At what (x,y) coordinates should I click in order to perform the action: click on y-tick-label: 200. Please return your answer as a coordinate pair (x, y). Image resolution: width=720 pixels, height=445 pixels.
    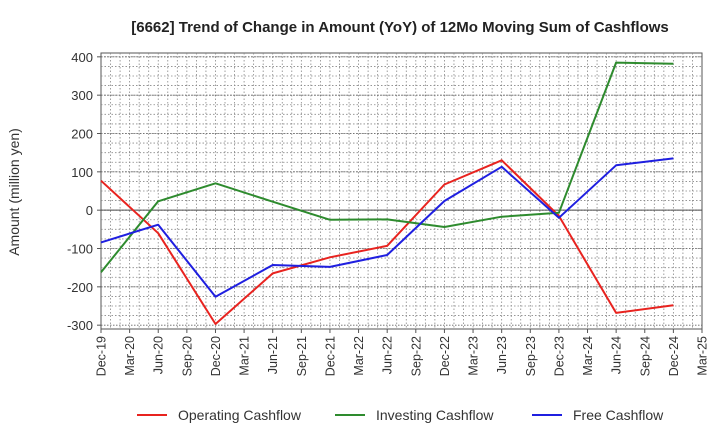
    Looking at the image, I should click on (82, 134).